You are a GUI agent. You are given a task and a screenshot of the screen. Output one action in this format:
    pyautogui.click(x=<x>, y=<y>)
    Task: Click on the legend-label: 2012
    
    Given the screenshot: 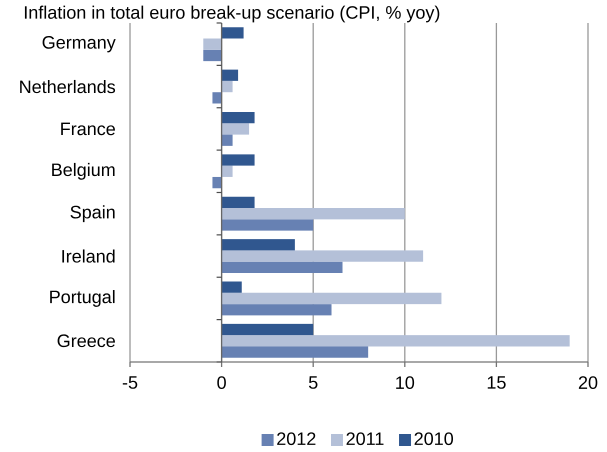 What is the action you would take?
    pyautogui.click(x=296, y=439)
    